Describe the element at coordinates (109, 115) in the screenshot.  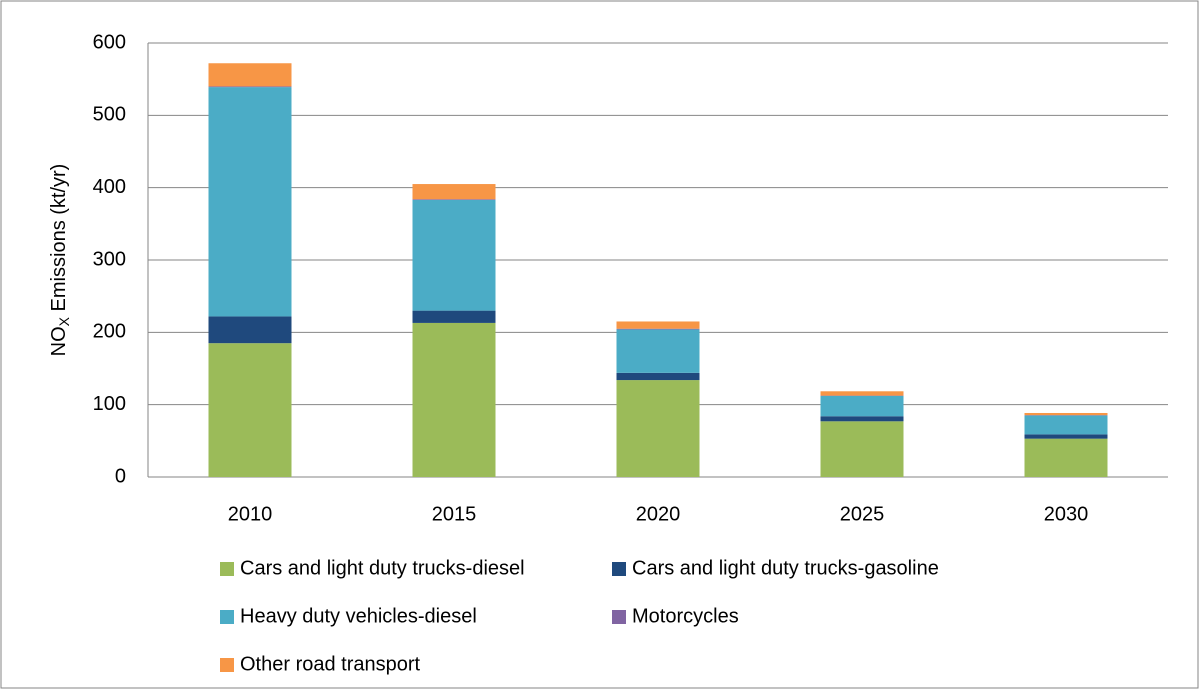
I see `y-tick-label: 500` at that location.